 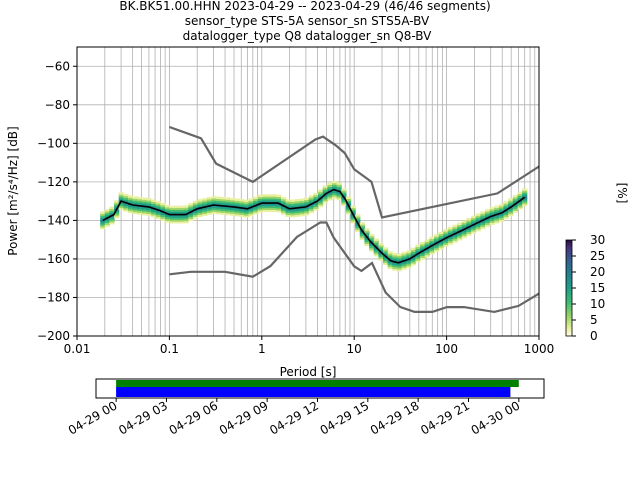 I want to click on timeline-tick-label: 04-29 18, so click(x=395, y=417).